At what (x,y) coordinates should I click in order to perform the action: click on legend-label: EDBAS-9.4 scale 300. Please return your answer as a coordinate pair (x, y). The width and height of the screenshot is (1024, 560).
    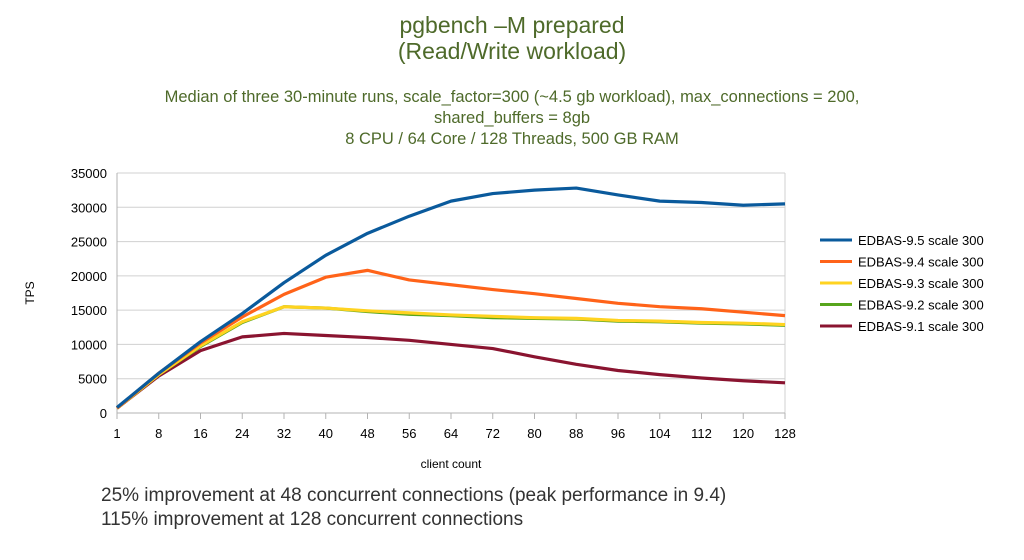
    Looking at the image, I should click on (921, 262).